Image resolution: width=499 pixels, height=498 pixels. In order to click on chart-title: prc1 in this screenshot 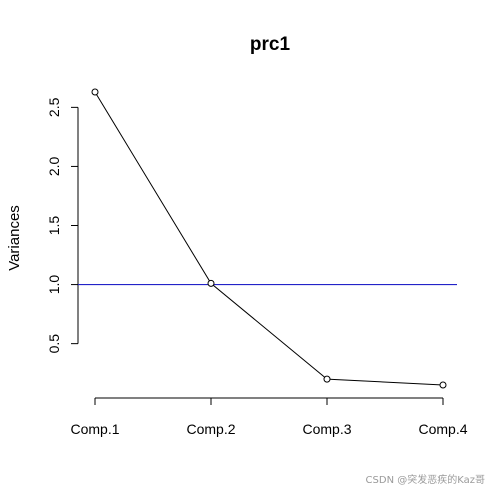, I will do `click(270, 44)`.